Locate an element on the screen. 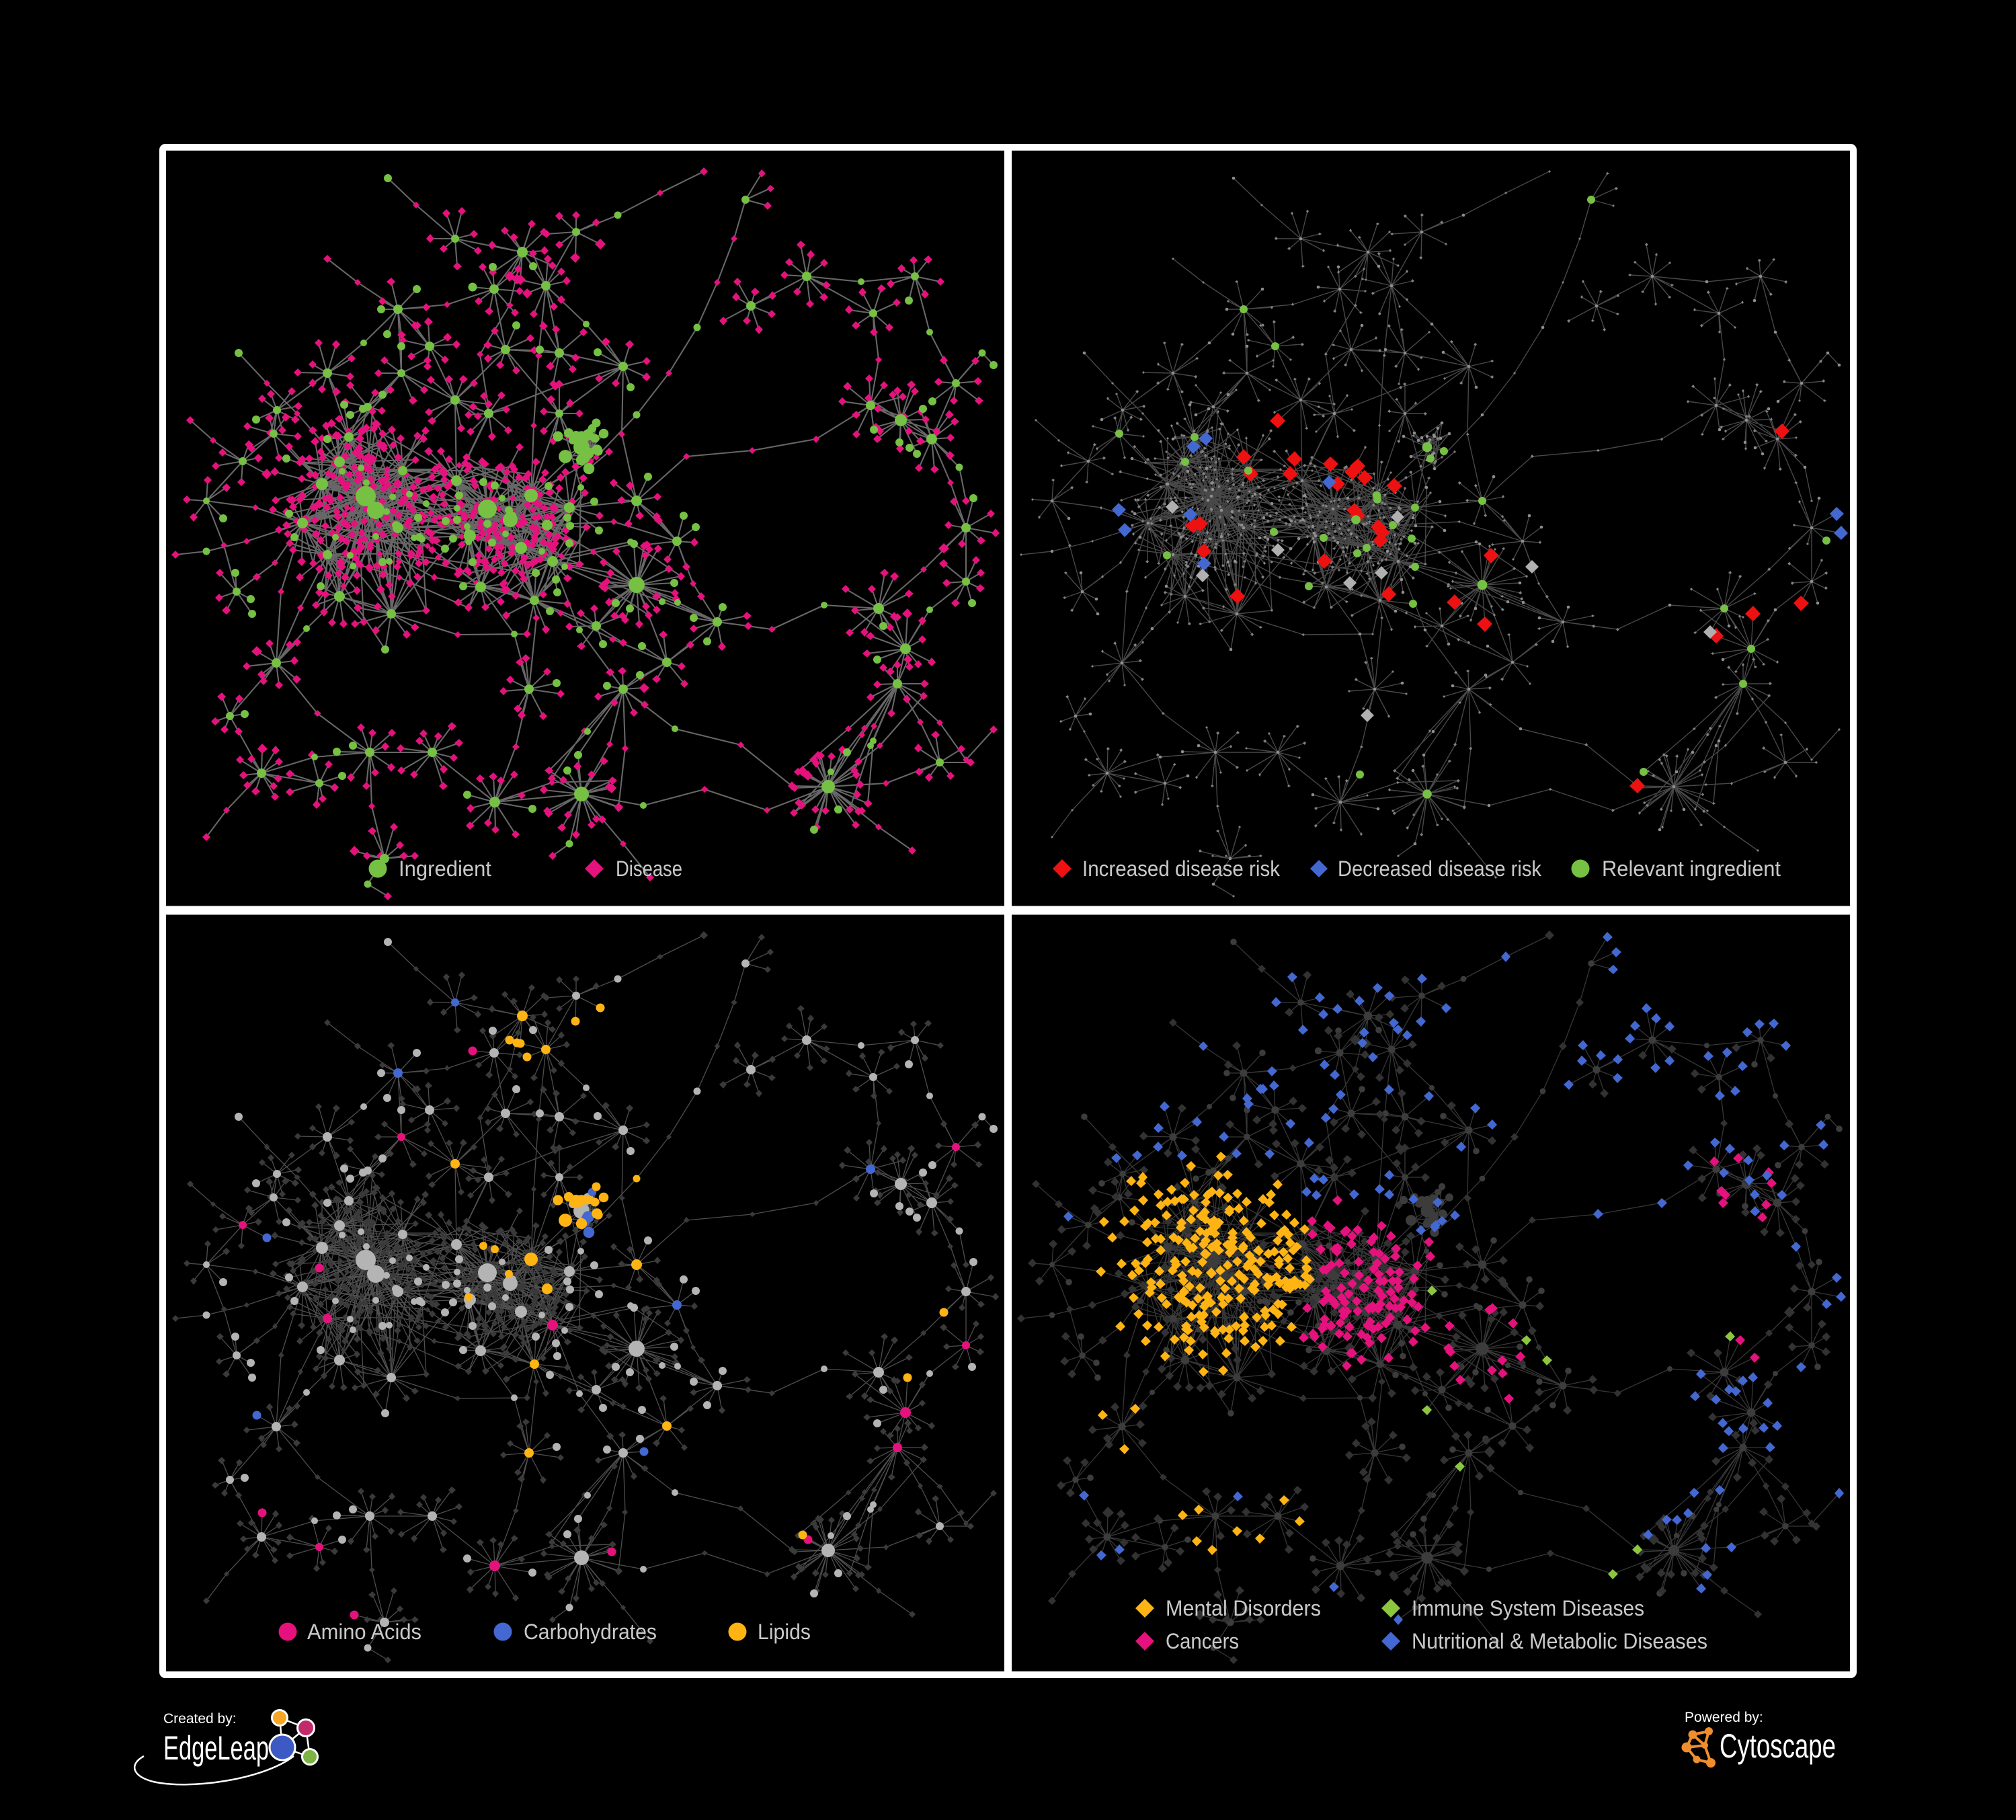 Image resolution: width=2016 pixels, height=1820 pixels. svg-text: Carbohydrates is located at coordinates (590, 1632).